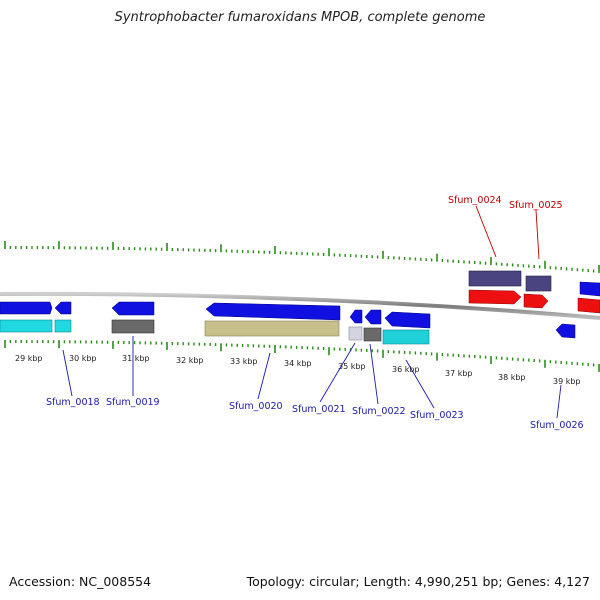 The width and height of the screenshot is (600, 600). What do you see at coordinates (536, 301) in the screenshot?
I see `gene-0025-arrow` at bounding box center [536, 301].